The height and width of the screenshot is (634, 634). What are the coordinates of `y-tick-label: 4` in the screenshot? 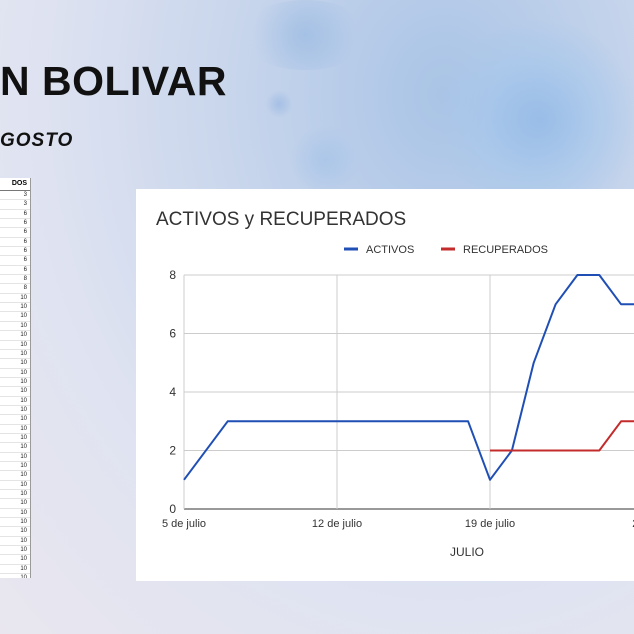 It's located at (172, 392).